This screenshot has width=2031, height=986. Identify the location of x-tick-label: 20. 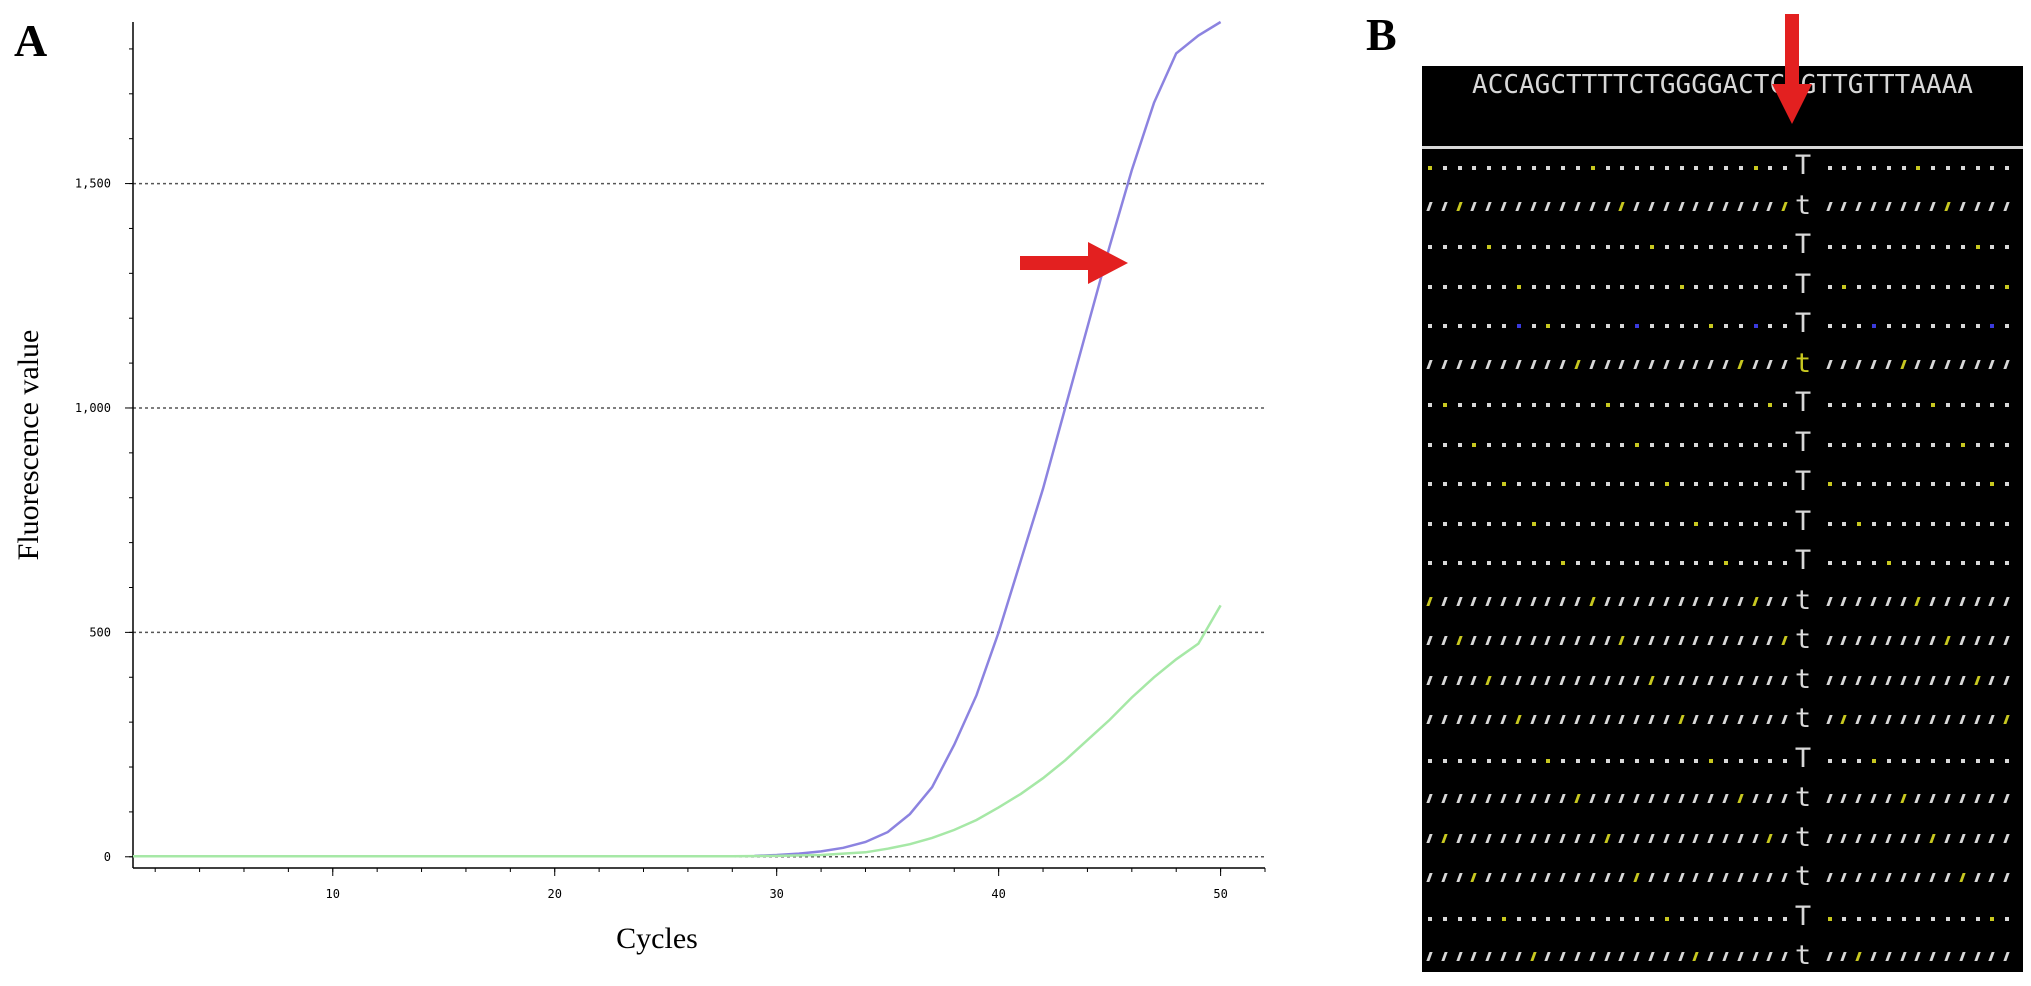
(554, 894).